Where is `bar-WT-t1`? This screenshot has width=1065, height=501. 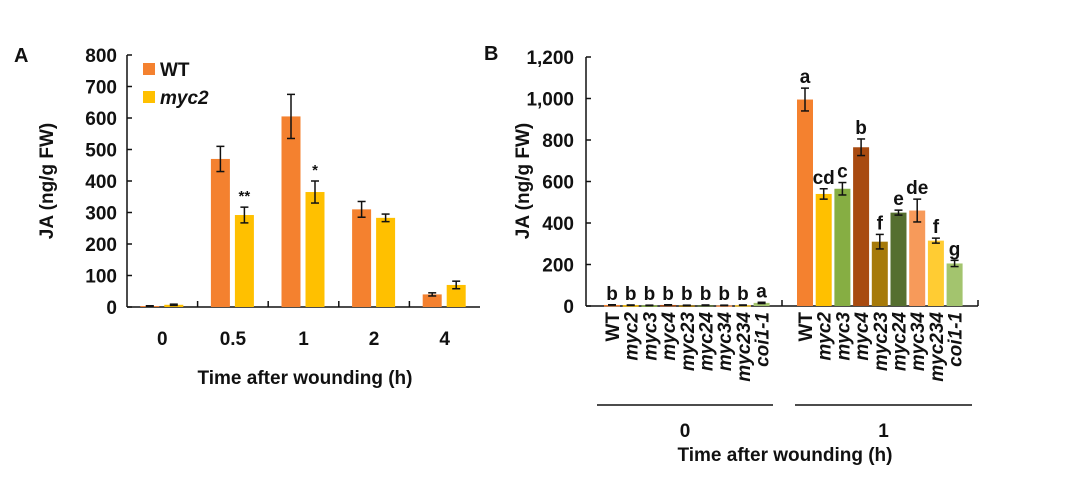 bar-WT-t1 is located at coordinates (805, 202).